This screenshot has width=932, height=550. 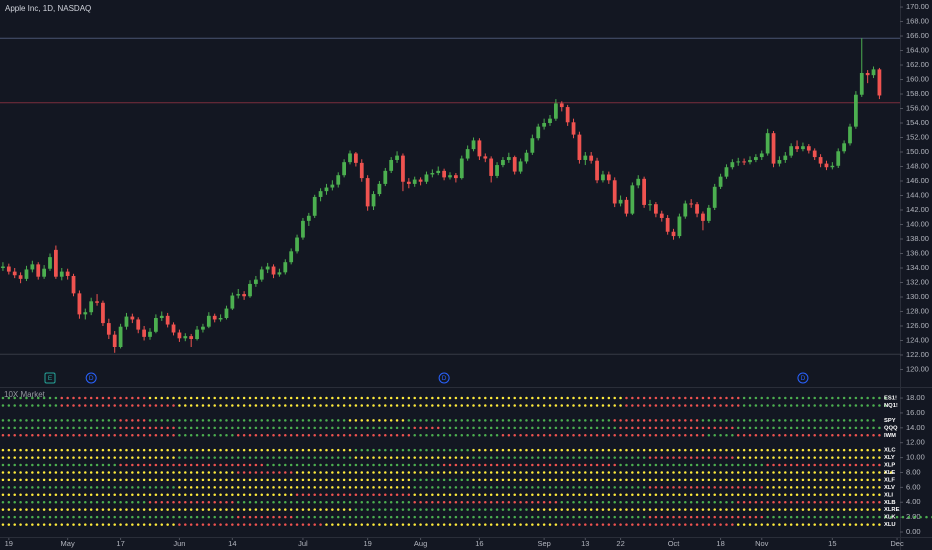 I want to click on event-label: D, so click(x=444, y=378).